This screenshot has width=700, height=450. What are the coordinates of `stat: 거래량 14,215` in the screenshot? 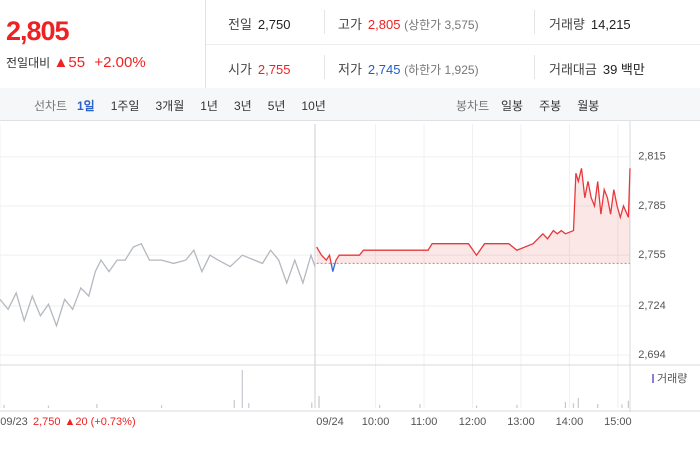 It's located at (590, 23).